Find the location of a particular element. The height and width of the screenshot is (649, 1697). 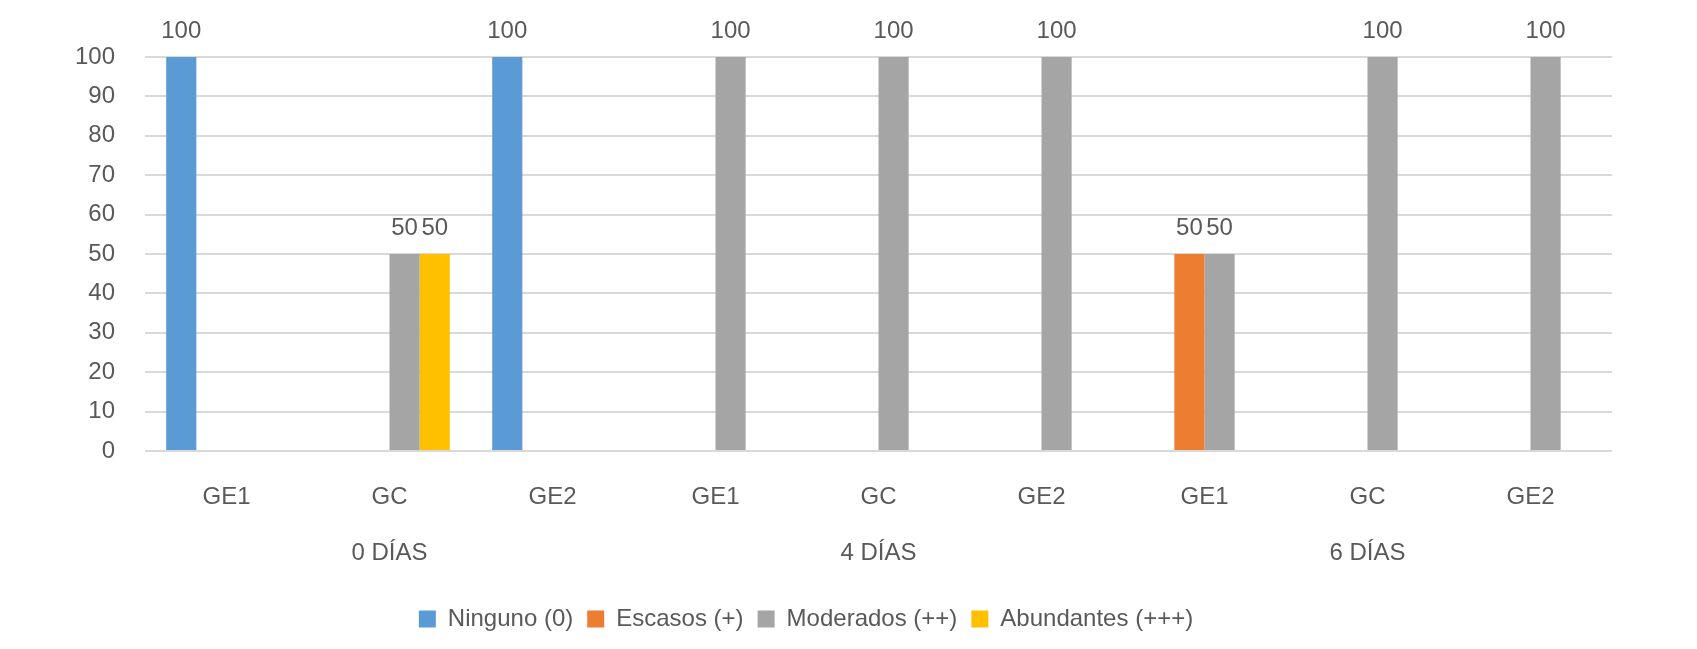

y-tick-label: 70 is located at coordinates (101, 173).